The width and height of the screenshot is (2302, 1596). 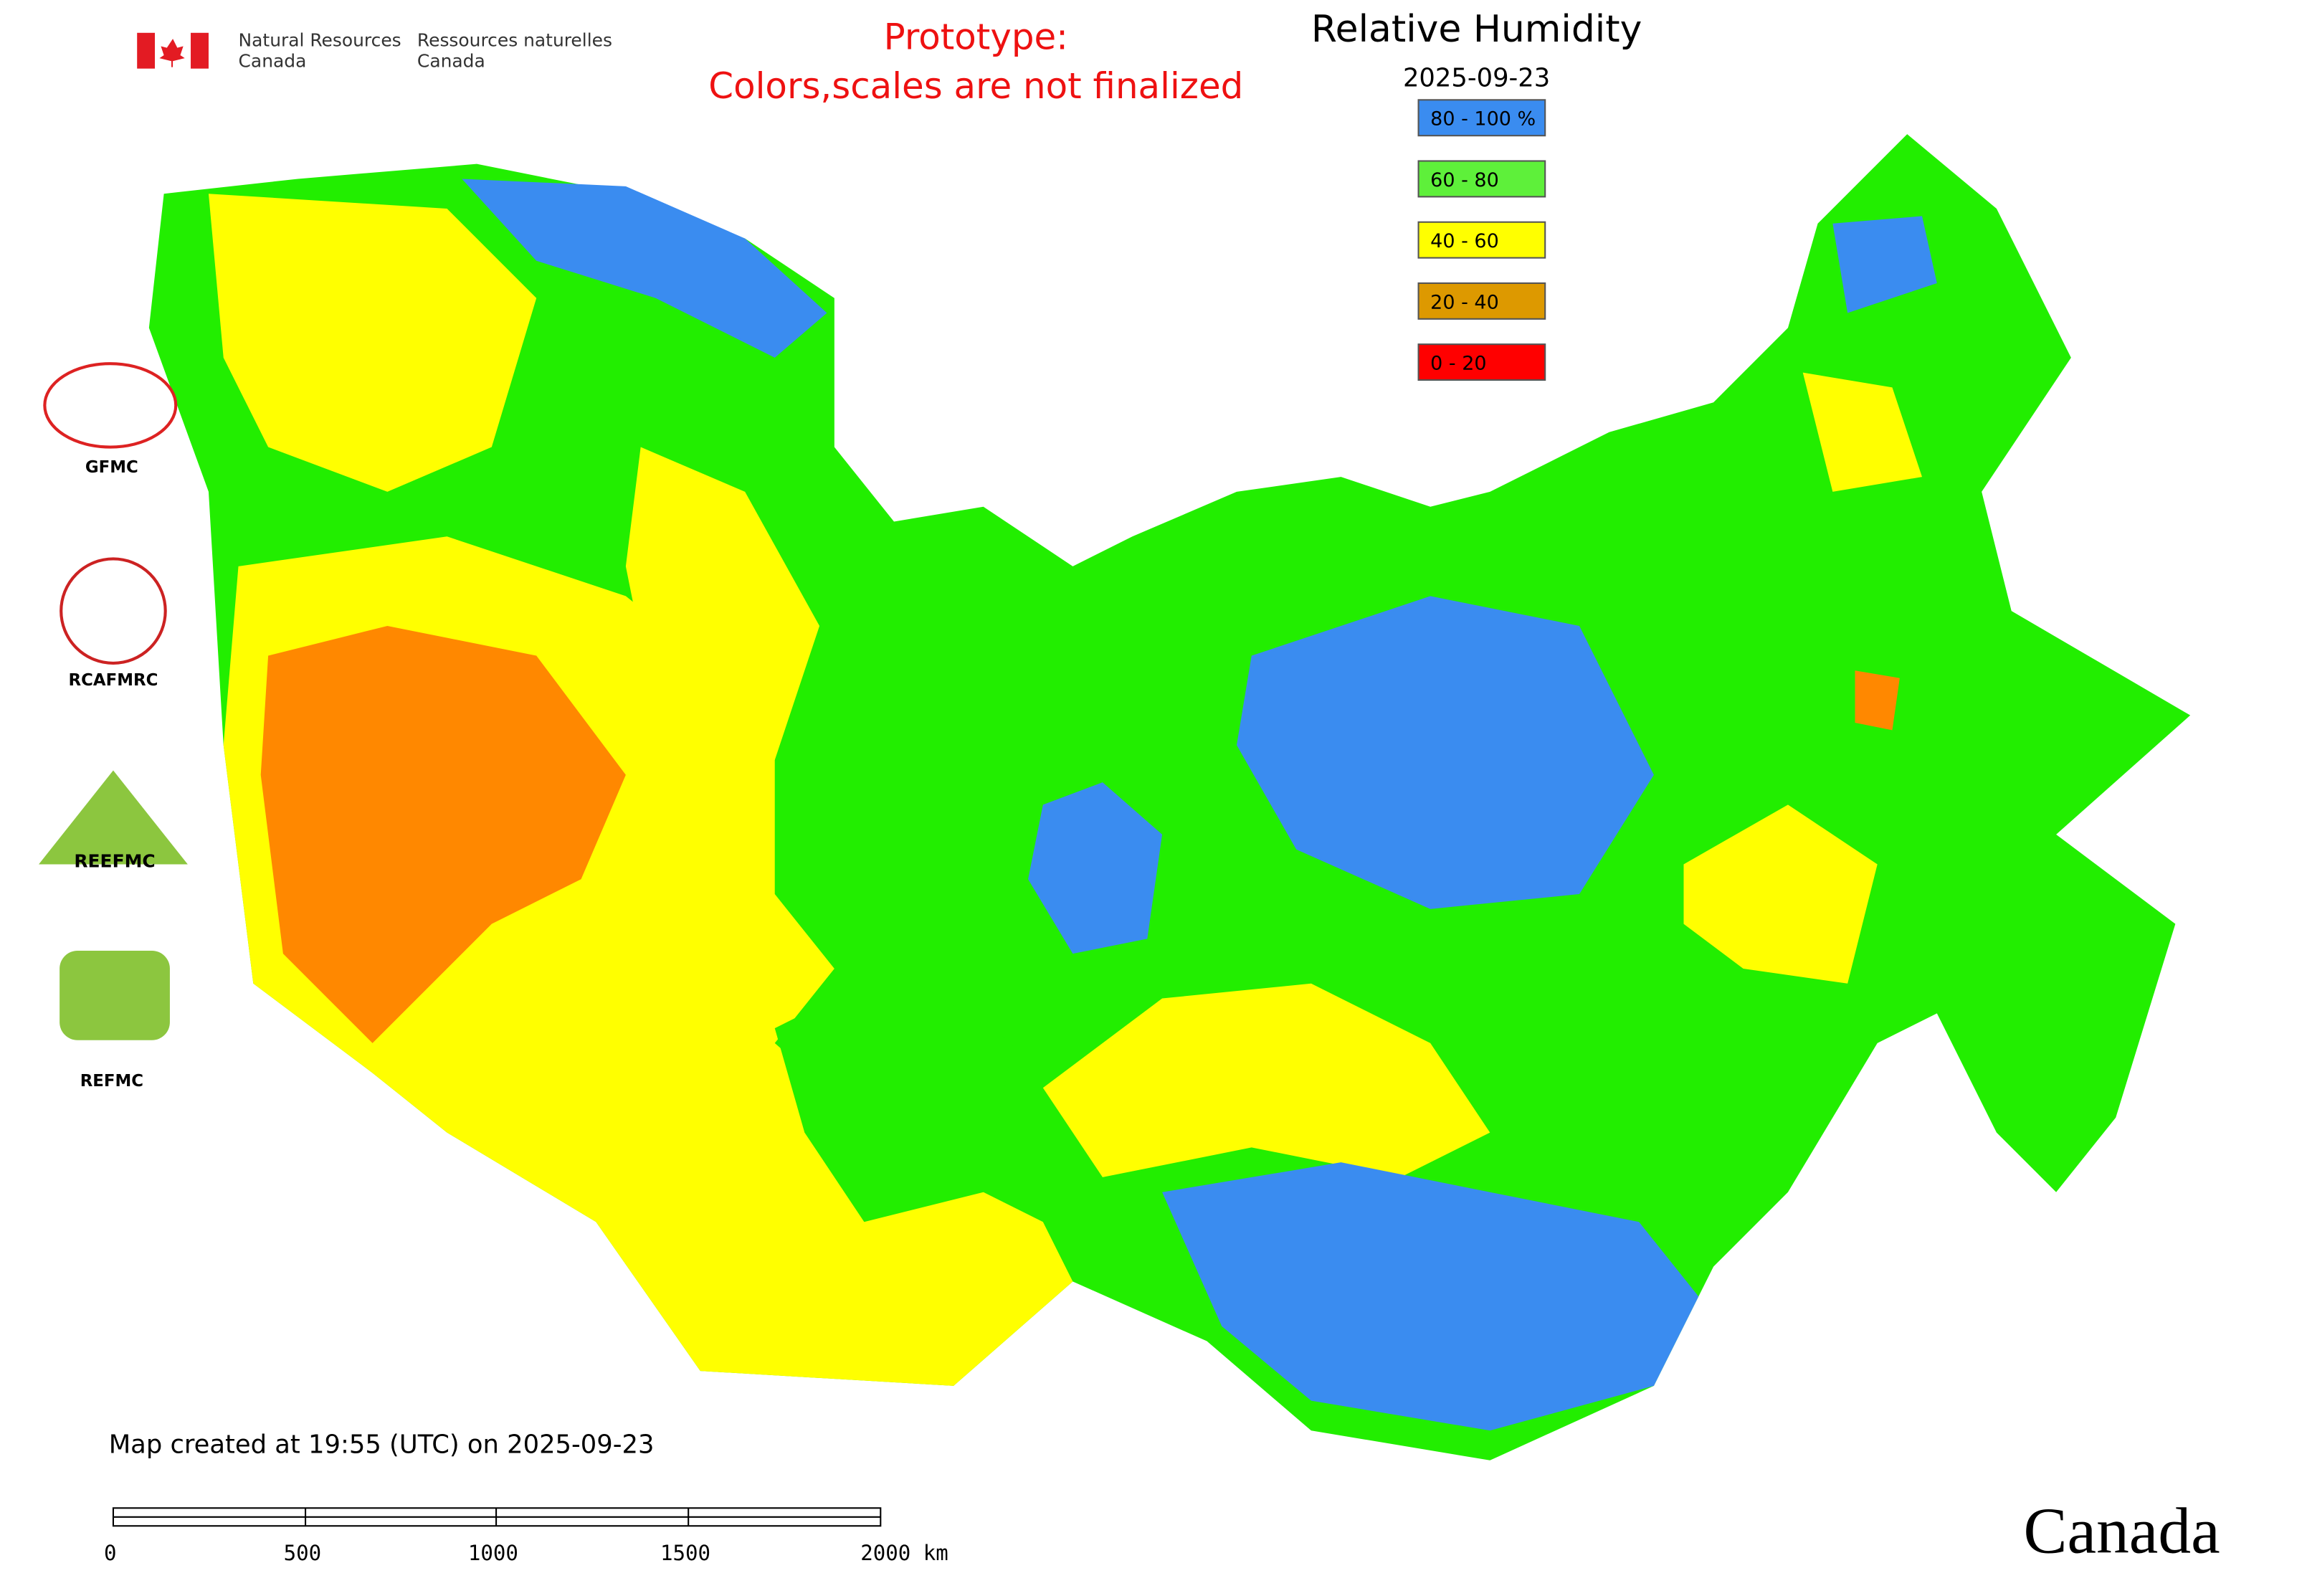 What do you see at coordinates (451, 61) in the screenshot?
I see `org-fr: Canada` at bounding box center [451, 61].